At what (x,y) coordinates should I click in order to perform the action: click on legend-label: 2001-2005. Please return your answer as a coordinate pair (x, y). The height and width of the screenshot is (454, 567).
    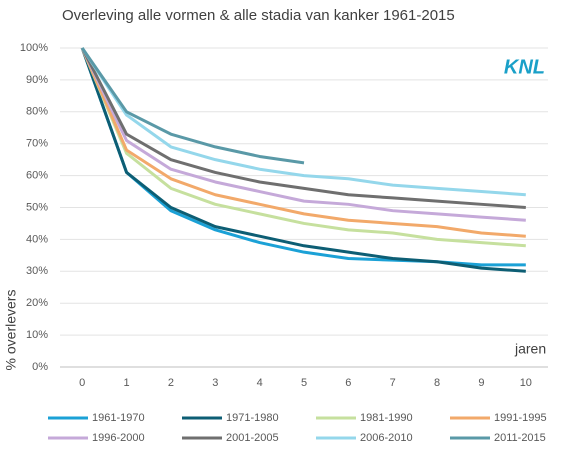
    Looking at the image, I should click on (252, 438).